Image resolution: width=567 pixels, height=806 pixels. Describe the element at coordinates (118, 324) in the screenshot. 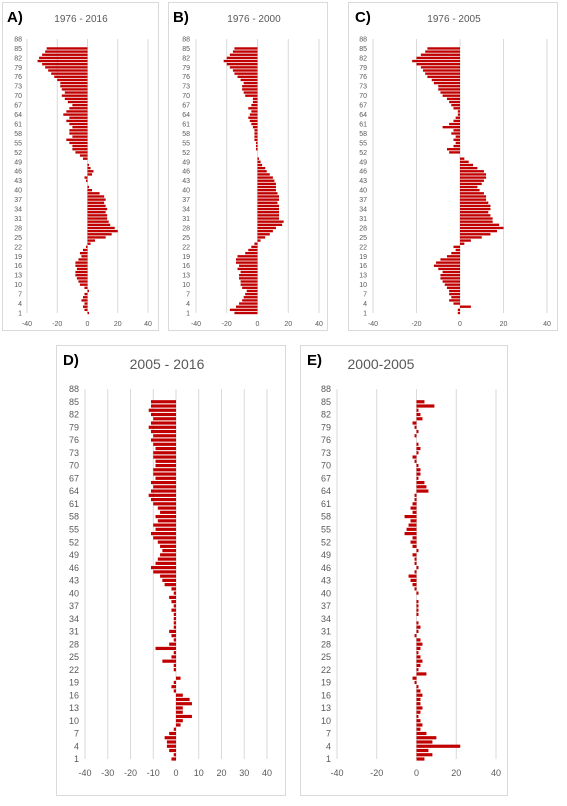

I see `x-tick-label: 20` at that location.